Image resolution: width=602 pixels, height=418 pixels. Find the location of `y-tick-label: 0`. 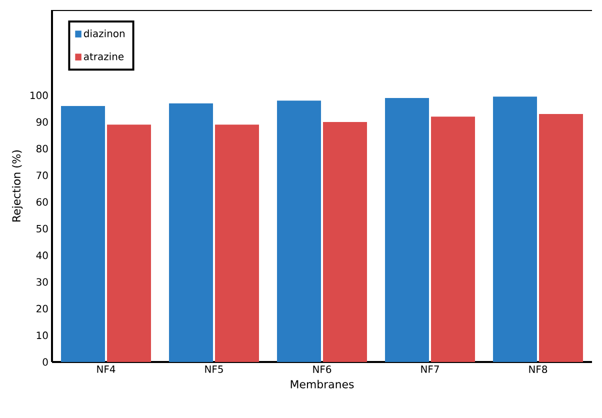

y-tick-label: 0 is located at coordinates (45, 362).